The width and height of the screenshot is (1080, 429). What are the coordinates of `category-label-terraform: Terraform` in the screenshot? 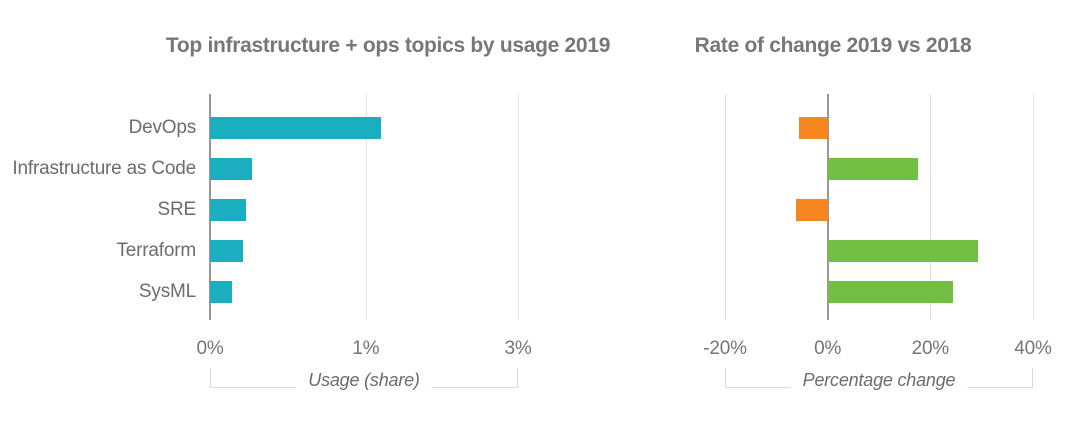 It's located at (156, 250).